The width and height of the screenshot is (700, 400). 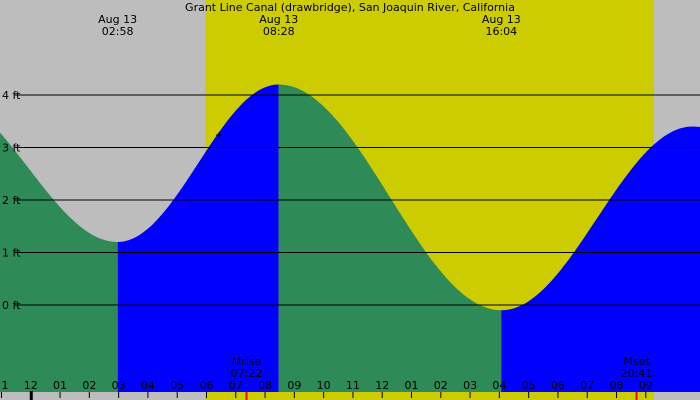 What do you see at coordinates (353, 385) in the screenshot?
I see `x-tick-label: 11` at bounding box center [353, 385].